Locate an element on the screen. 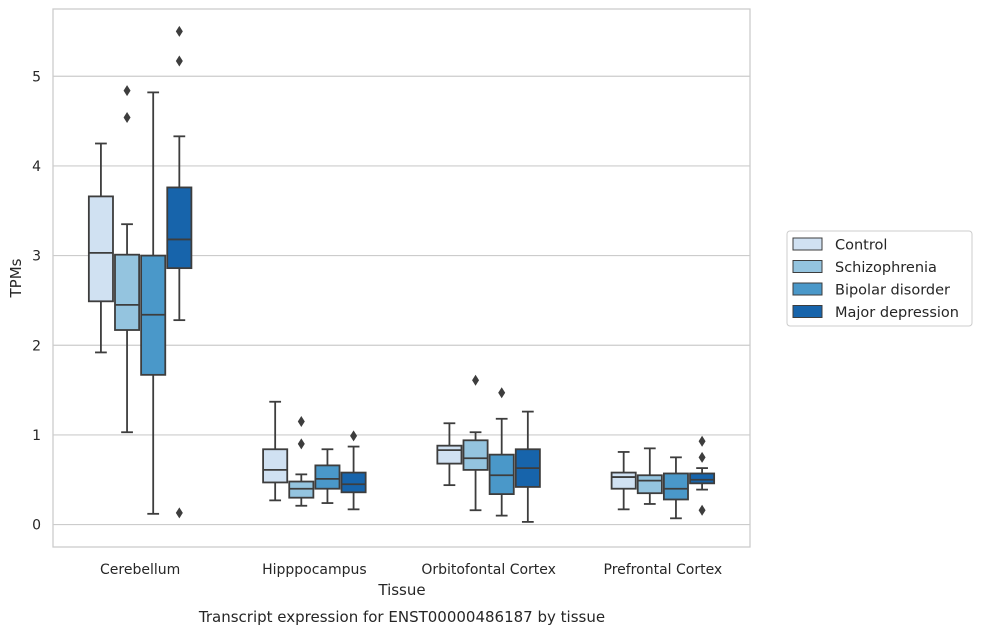 Image resolution: width=983 pixels, height=634 pixels. legend-label: Bipolar disorder is located at coordinates (892, 291).